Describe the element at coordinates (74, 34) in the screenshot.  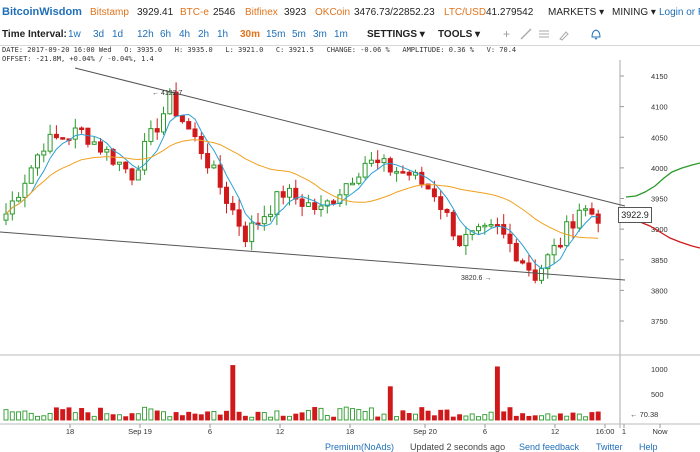
I see `interval-1w: 1w` at that location.